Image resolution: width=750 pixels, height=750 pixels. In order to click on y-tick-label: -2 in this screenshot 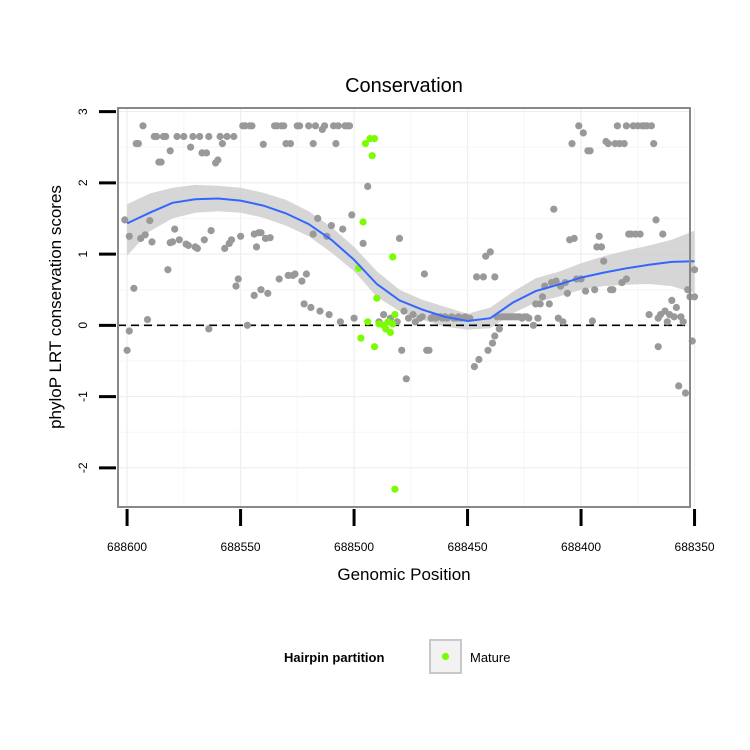, I will do `click(83, 467)`.